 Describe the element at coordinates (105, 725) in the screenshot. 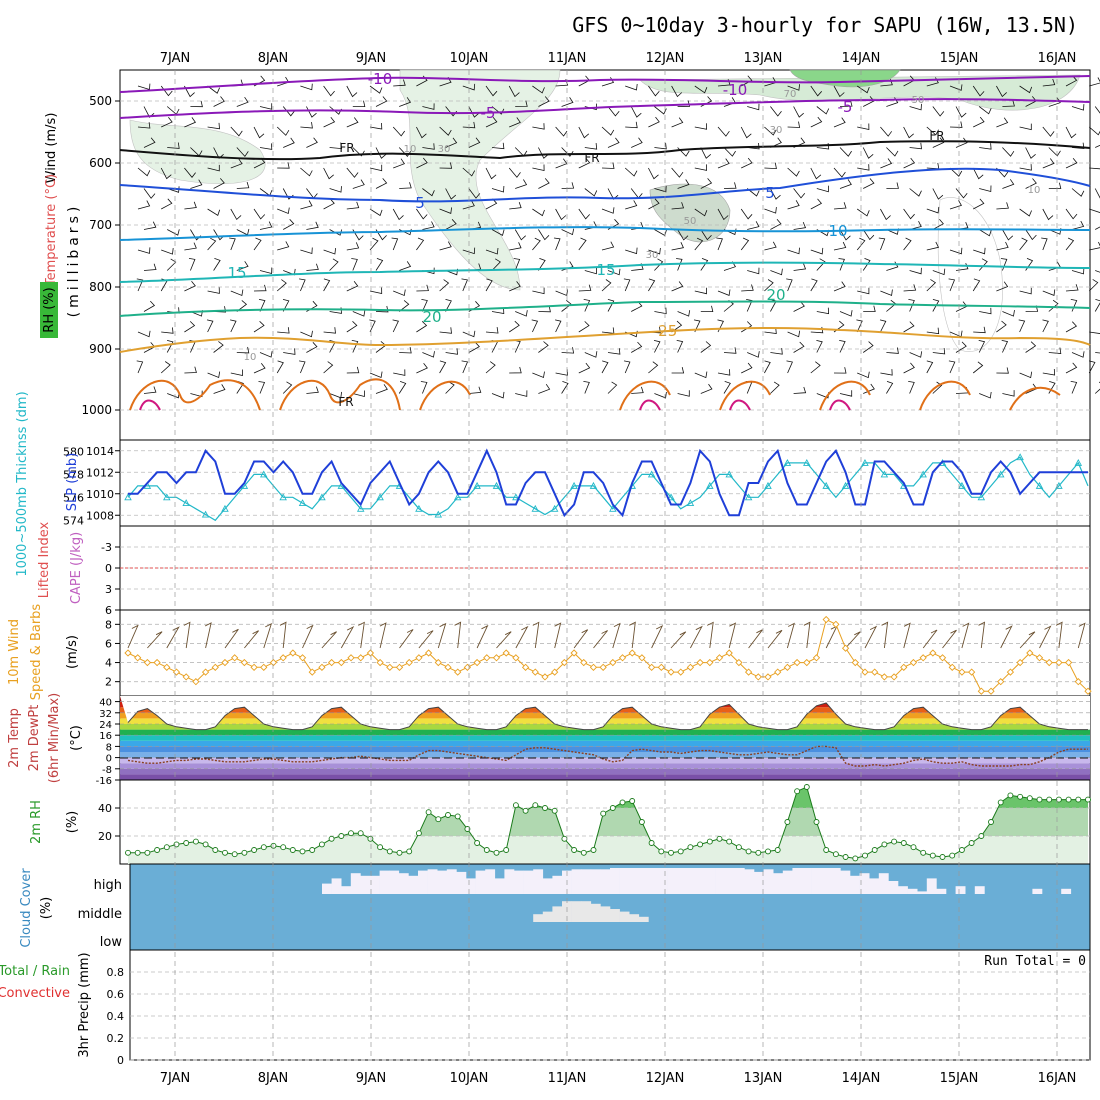

I see `tick-label: 24` at that location.